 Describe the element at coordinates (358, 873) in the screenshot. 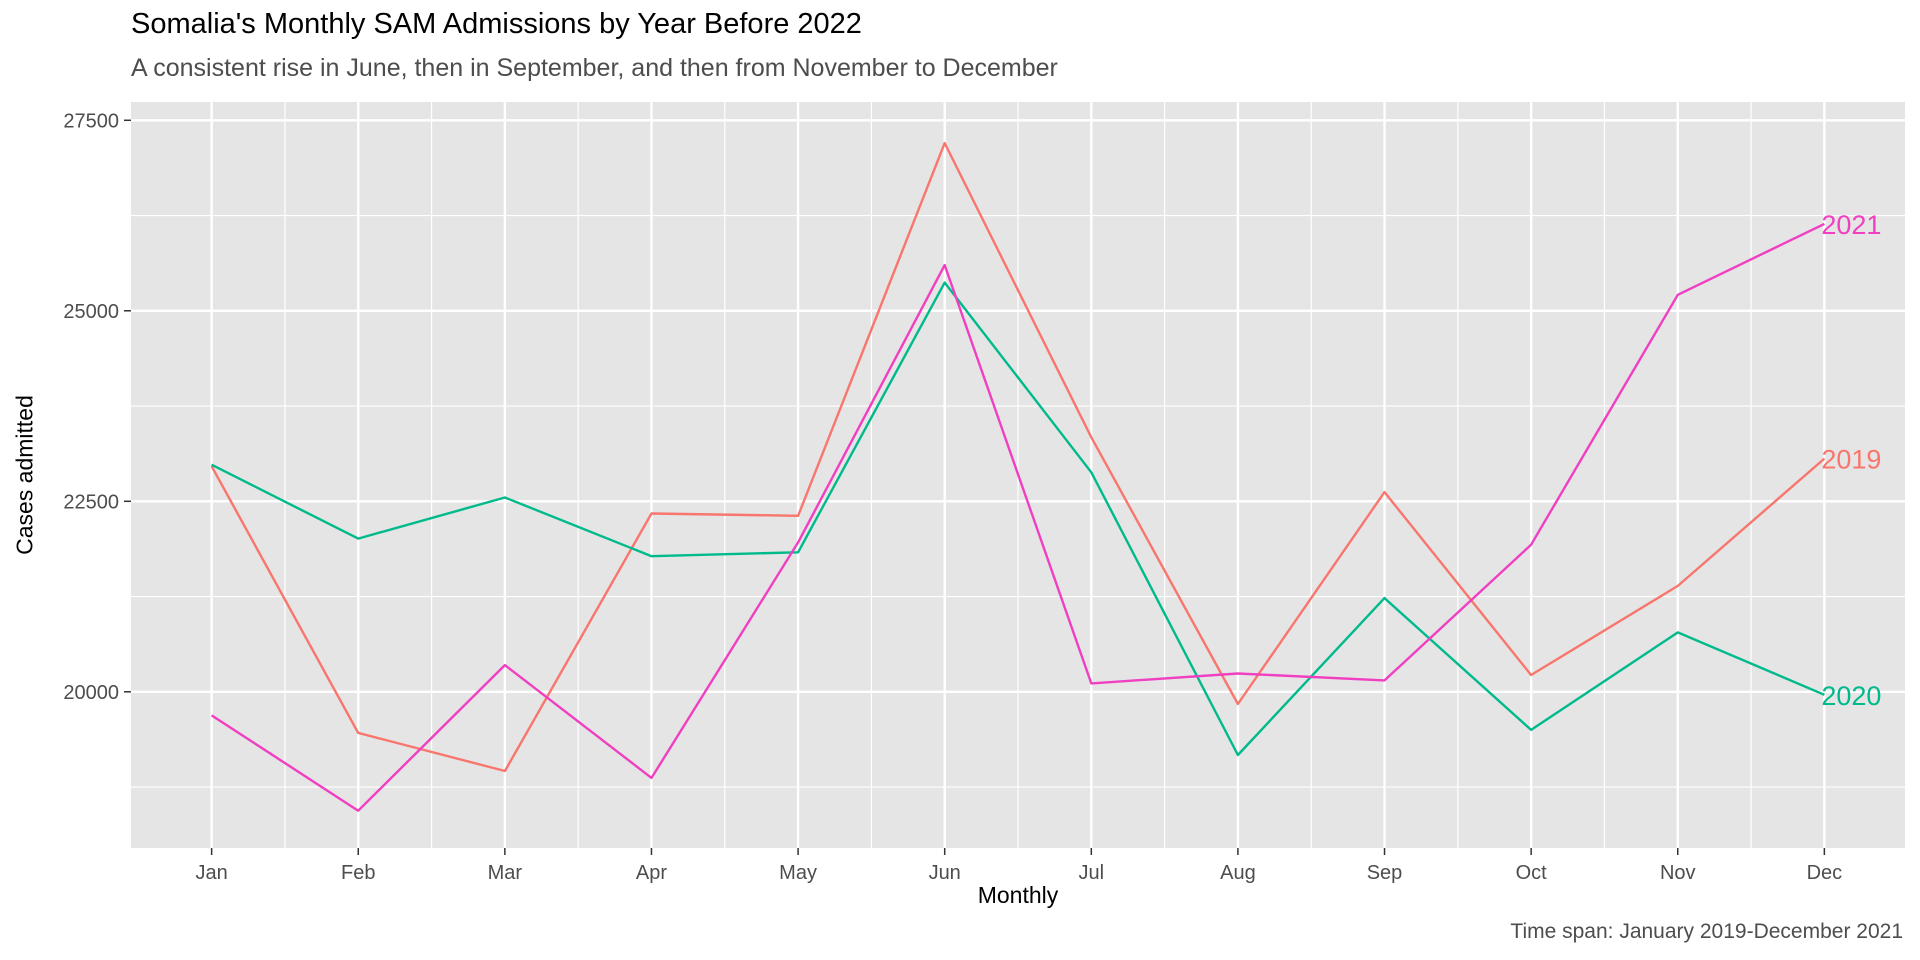

I see `x-tick-label: Feb` at that location.